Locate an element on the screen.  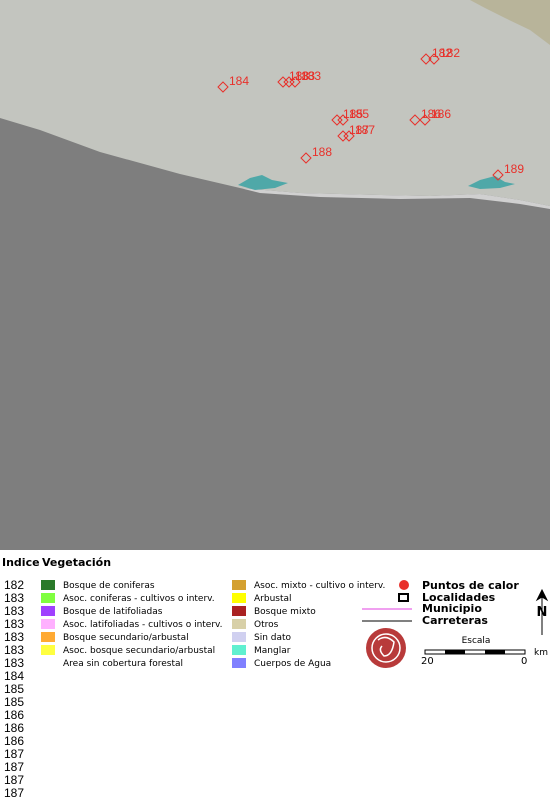
north-arrow is located at coordinates (542, 611).